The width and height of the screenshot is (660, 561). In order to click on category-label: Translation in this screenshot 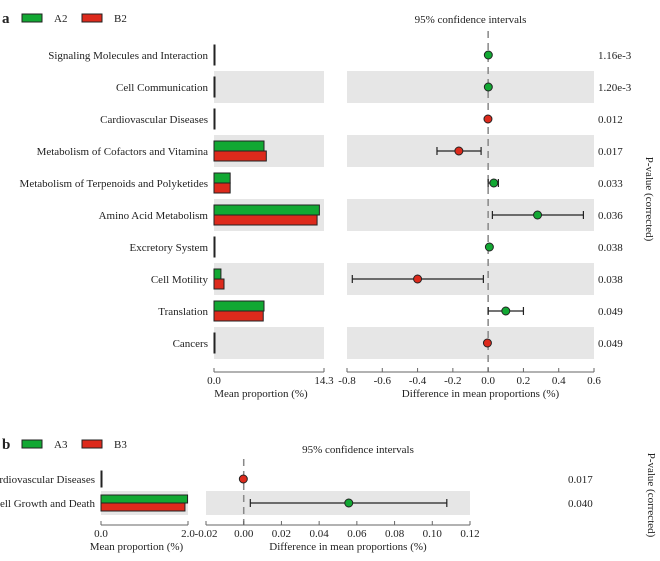, I will do `click(183, 312)`.